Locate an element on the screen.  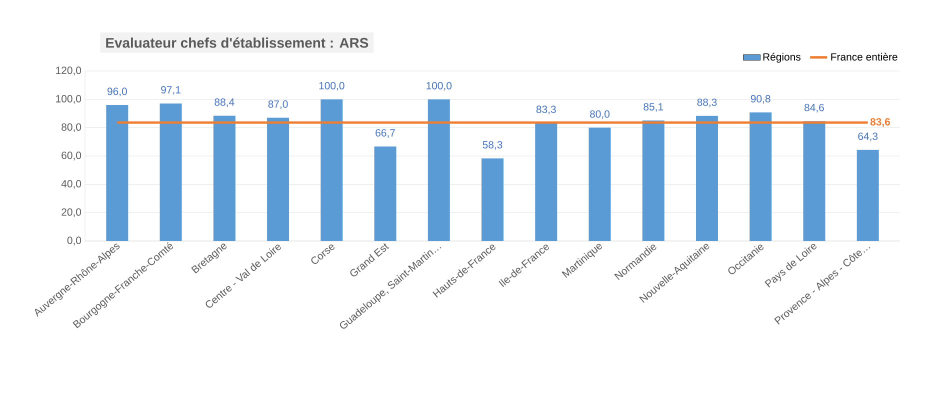
data-label: 85,1 is located at coordinates (654, 107).